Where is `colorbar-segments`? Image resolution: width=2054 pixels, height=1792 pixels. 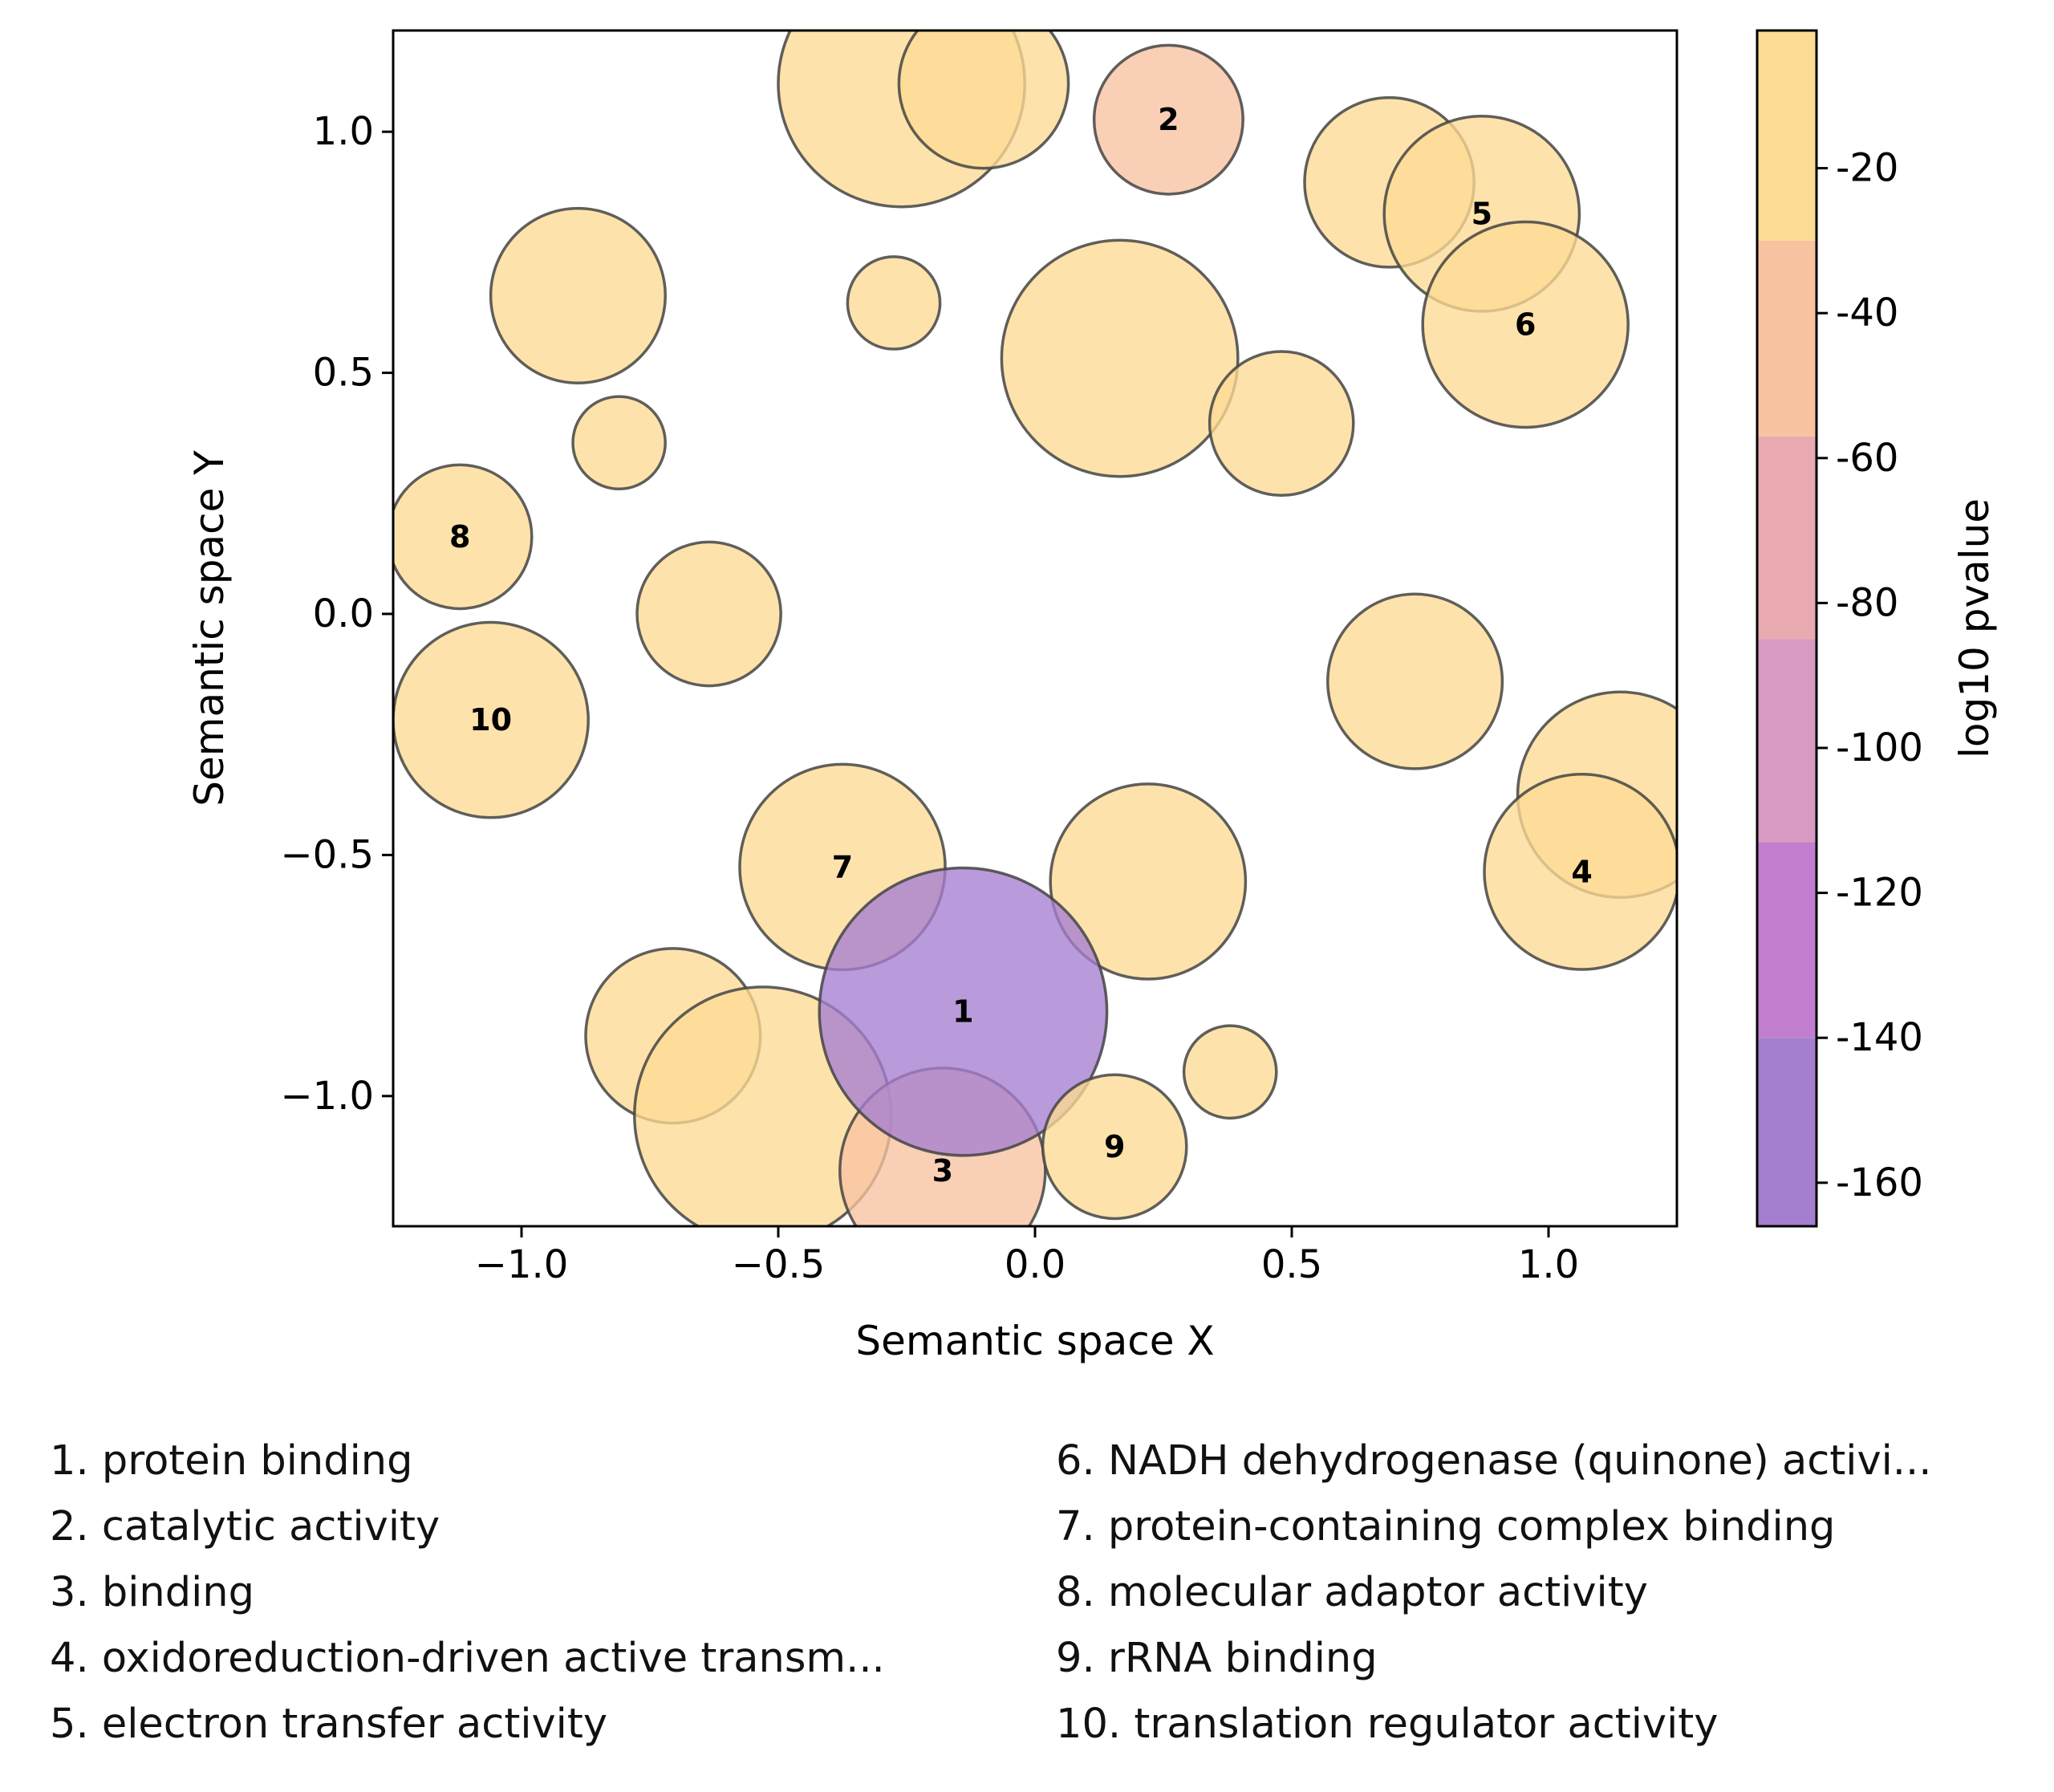 colorbar-segments is located at coordinates (1787, 628).